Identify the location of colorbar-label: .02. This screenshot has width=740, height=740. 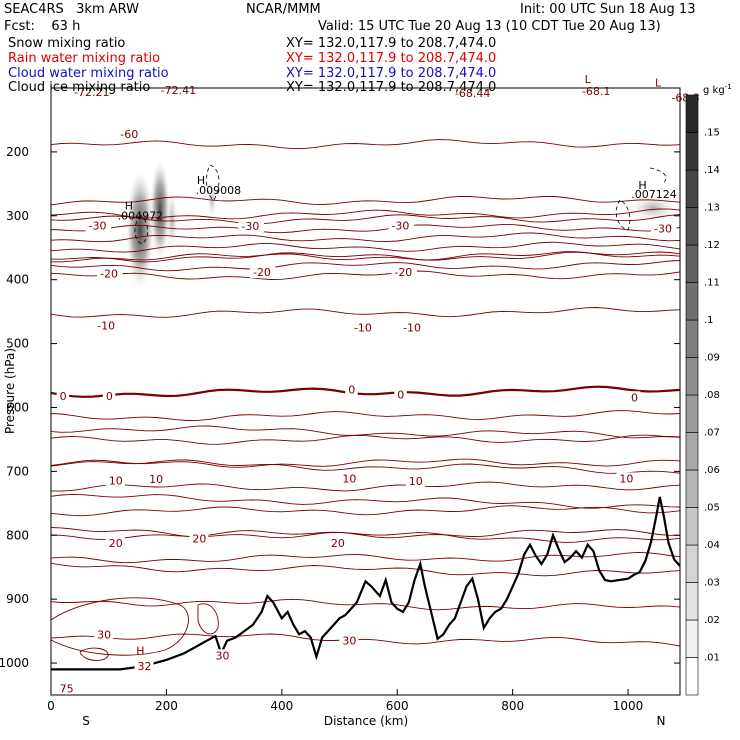
(712, 620).